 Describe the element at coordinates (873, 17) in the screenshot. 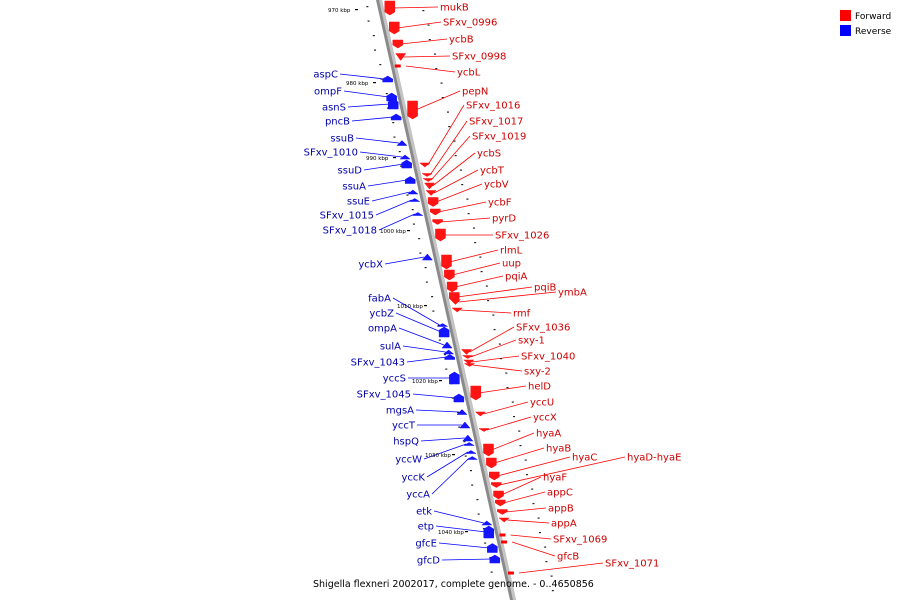

I see `legend-forward-label: Forward` at that location.